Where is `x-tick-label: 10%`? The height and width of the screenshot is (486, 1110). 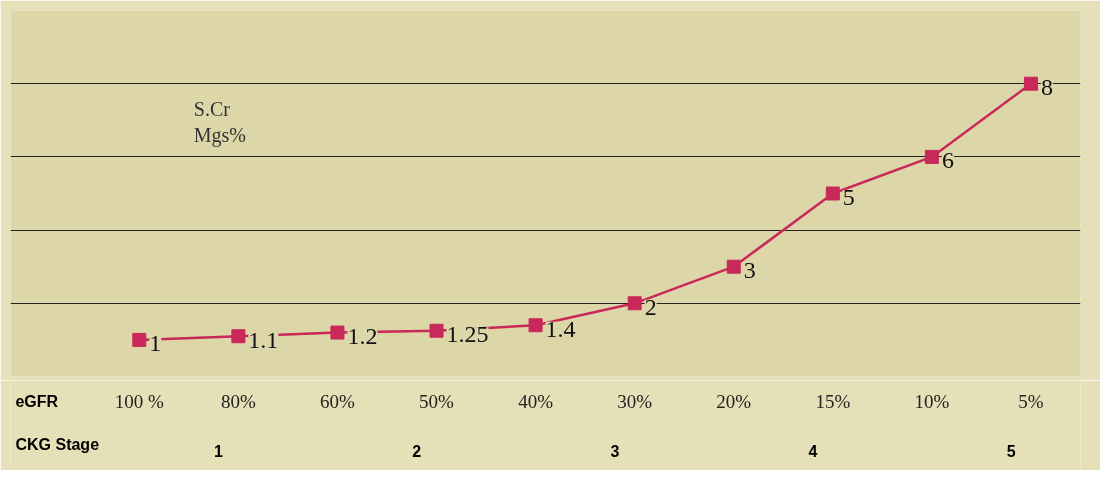
x-tick-label: 10% is located at coordinates (932, 402).